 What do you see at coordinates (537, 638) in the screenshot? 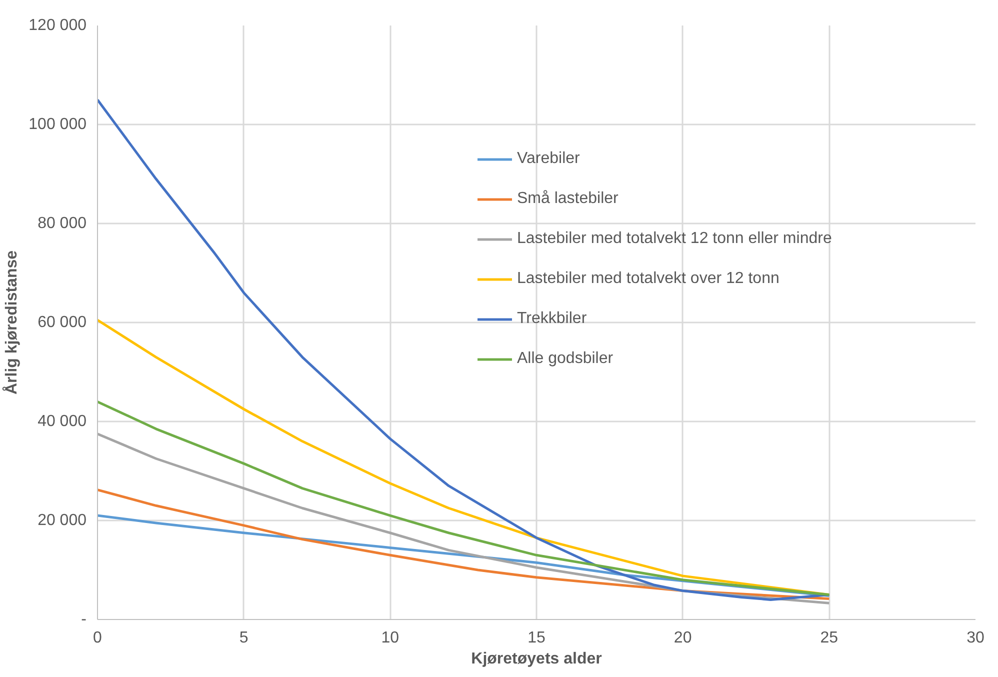
I see `x-tick-label: 15` at bounding box center [537, 638].